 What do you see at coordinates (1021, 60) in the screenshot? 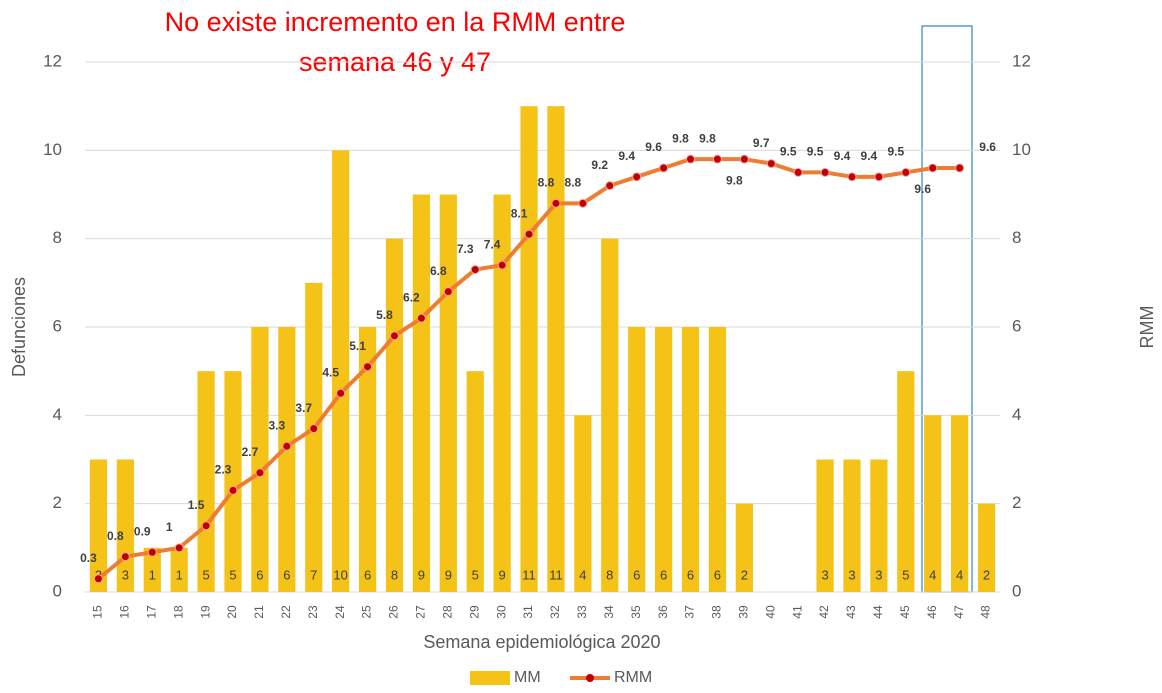
I see `y2-tick-label: 12` at bounding box center [1021, 60].